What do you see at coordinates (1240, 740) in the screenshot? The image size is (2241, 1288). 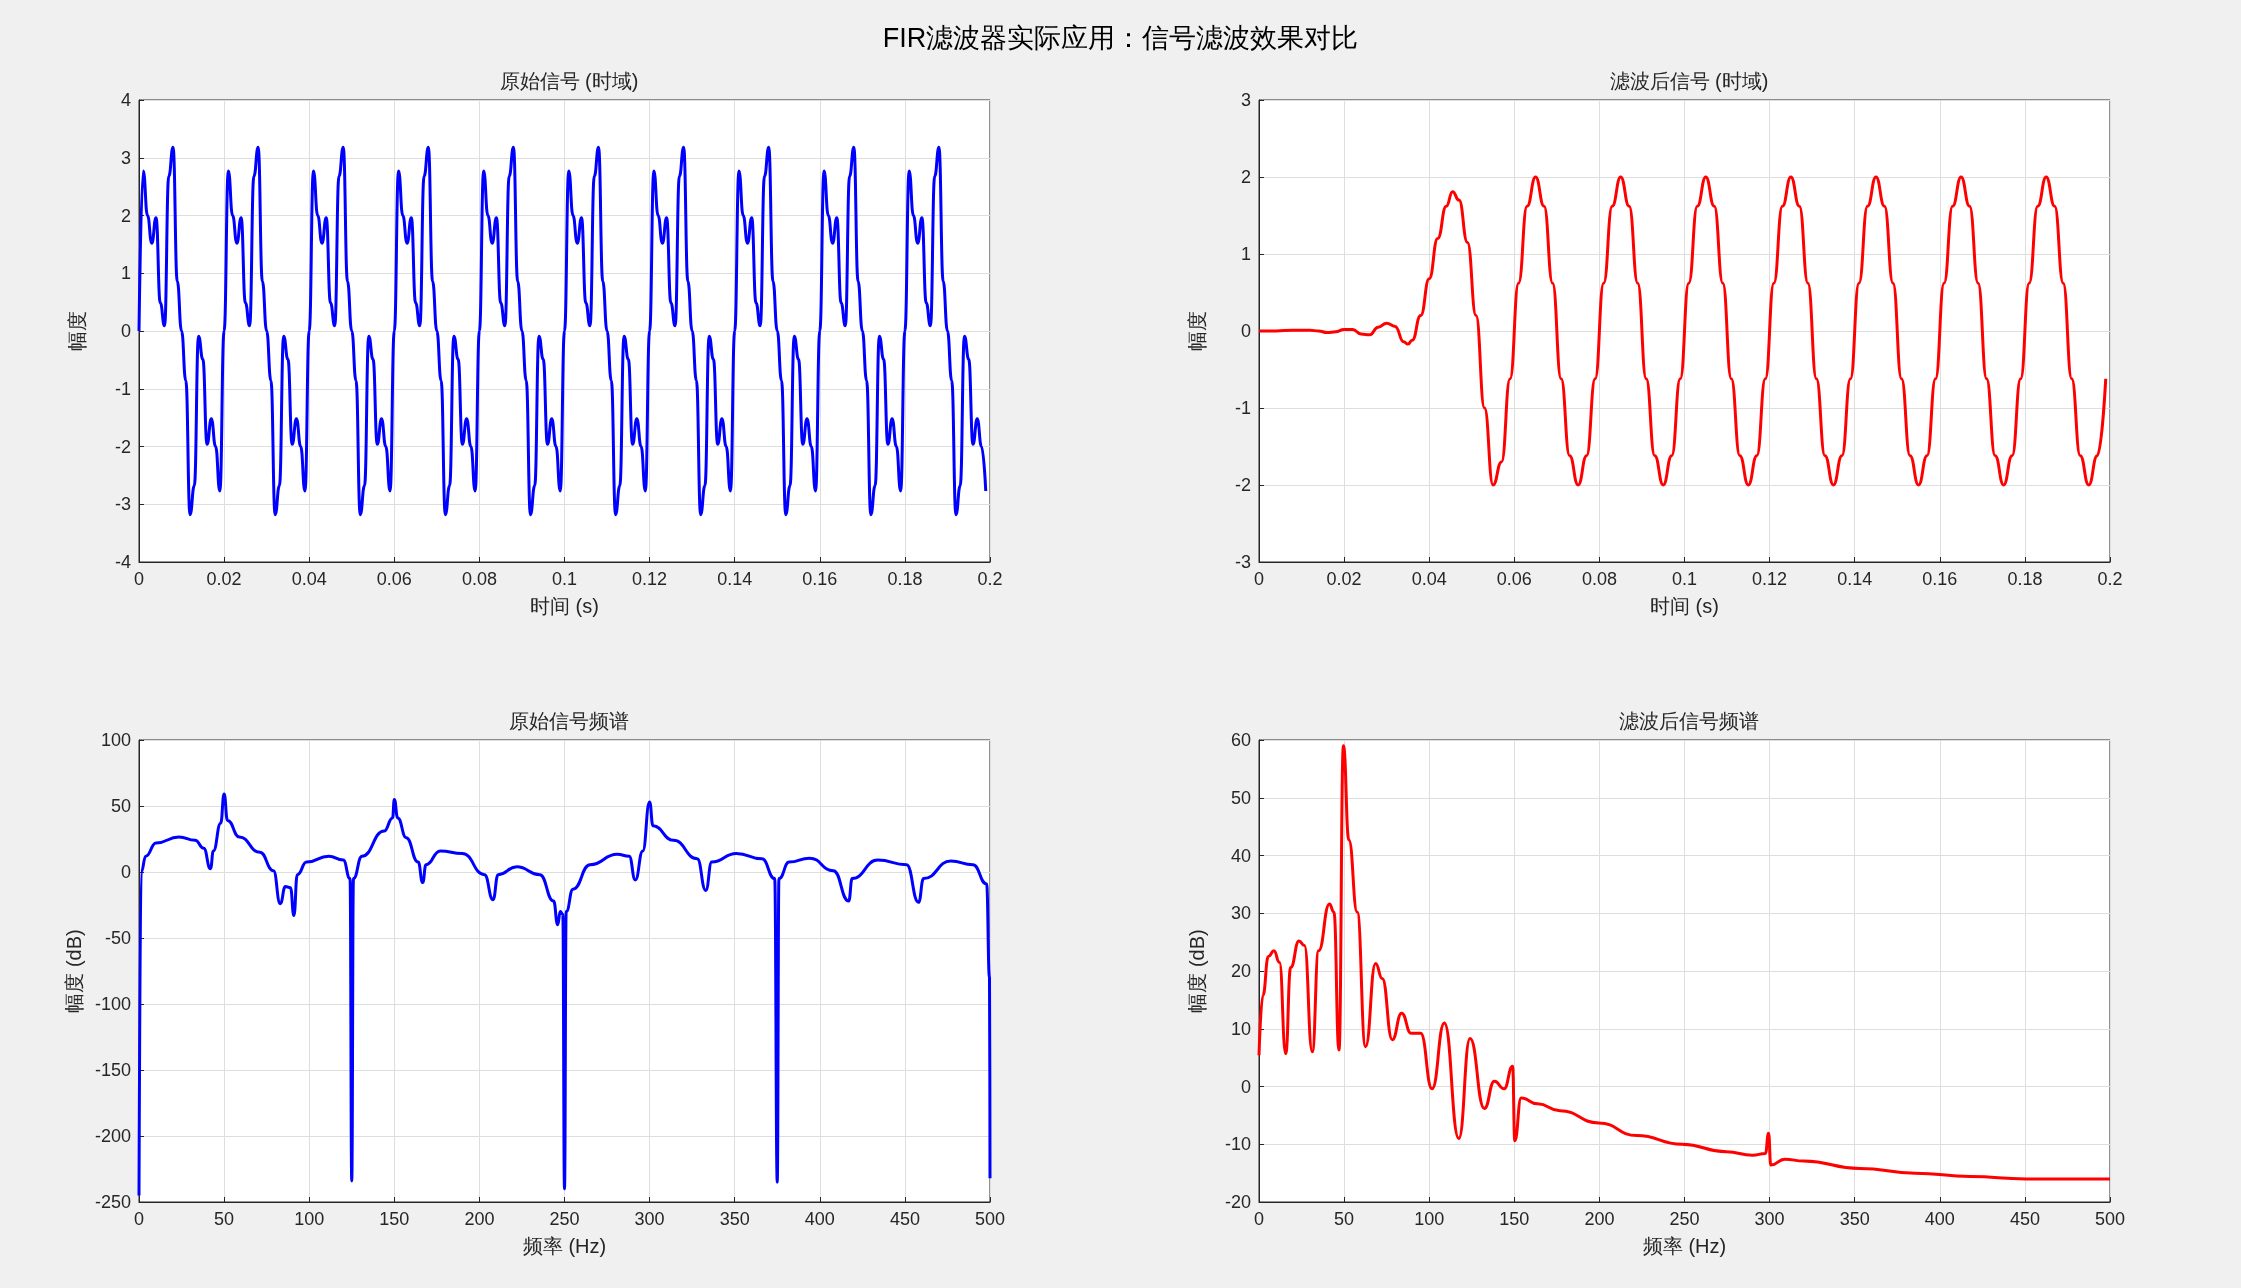 I see `y-tick-label: 60` at bounding box center [1240, 740].